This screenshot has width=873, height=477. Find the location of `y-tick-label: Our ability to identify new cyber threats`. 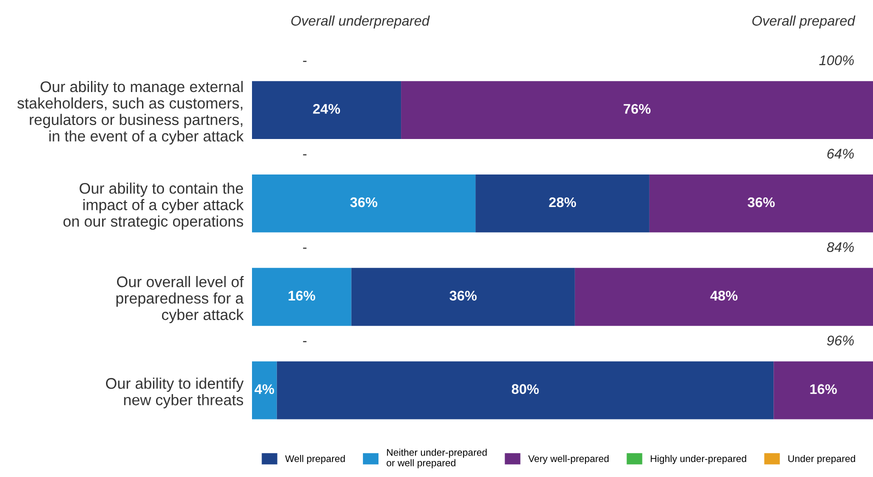

y-tick-label: Our ability to identify new cyber threats is located at coordinates (175, 393).